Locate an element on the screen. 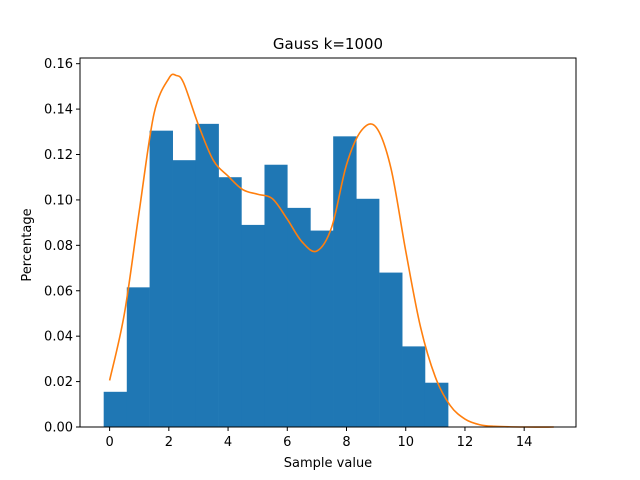 This screenshot has width=640, height=480. x-axis-ticks: 0 2 4 6 8 10 12 14 is located at coordinates (318, 438).